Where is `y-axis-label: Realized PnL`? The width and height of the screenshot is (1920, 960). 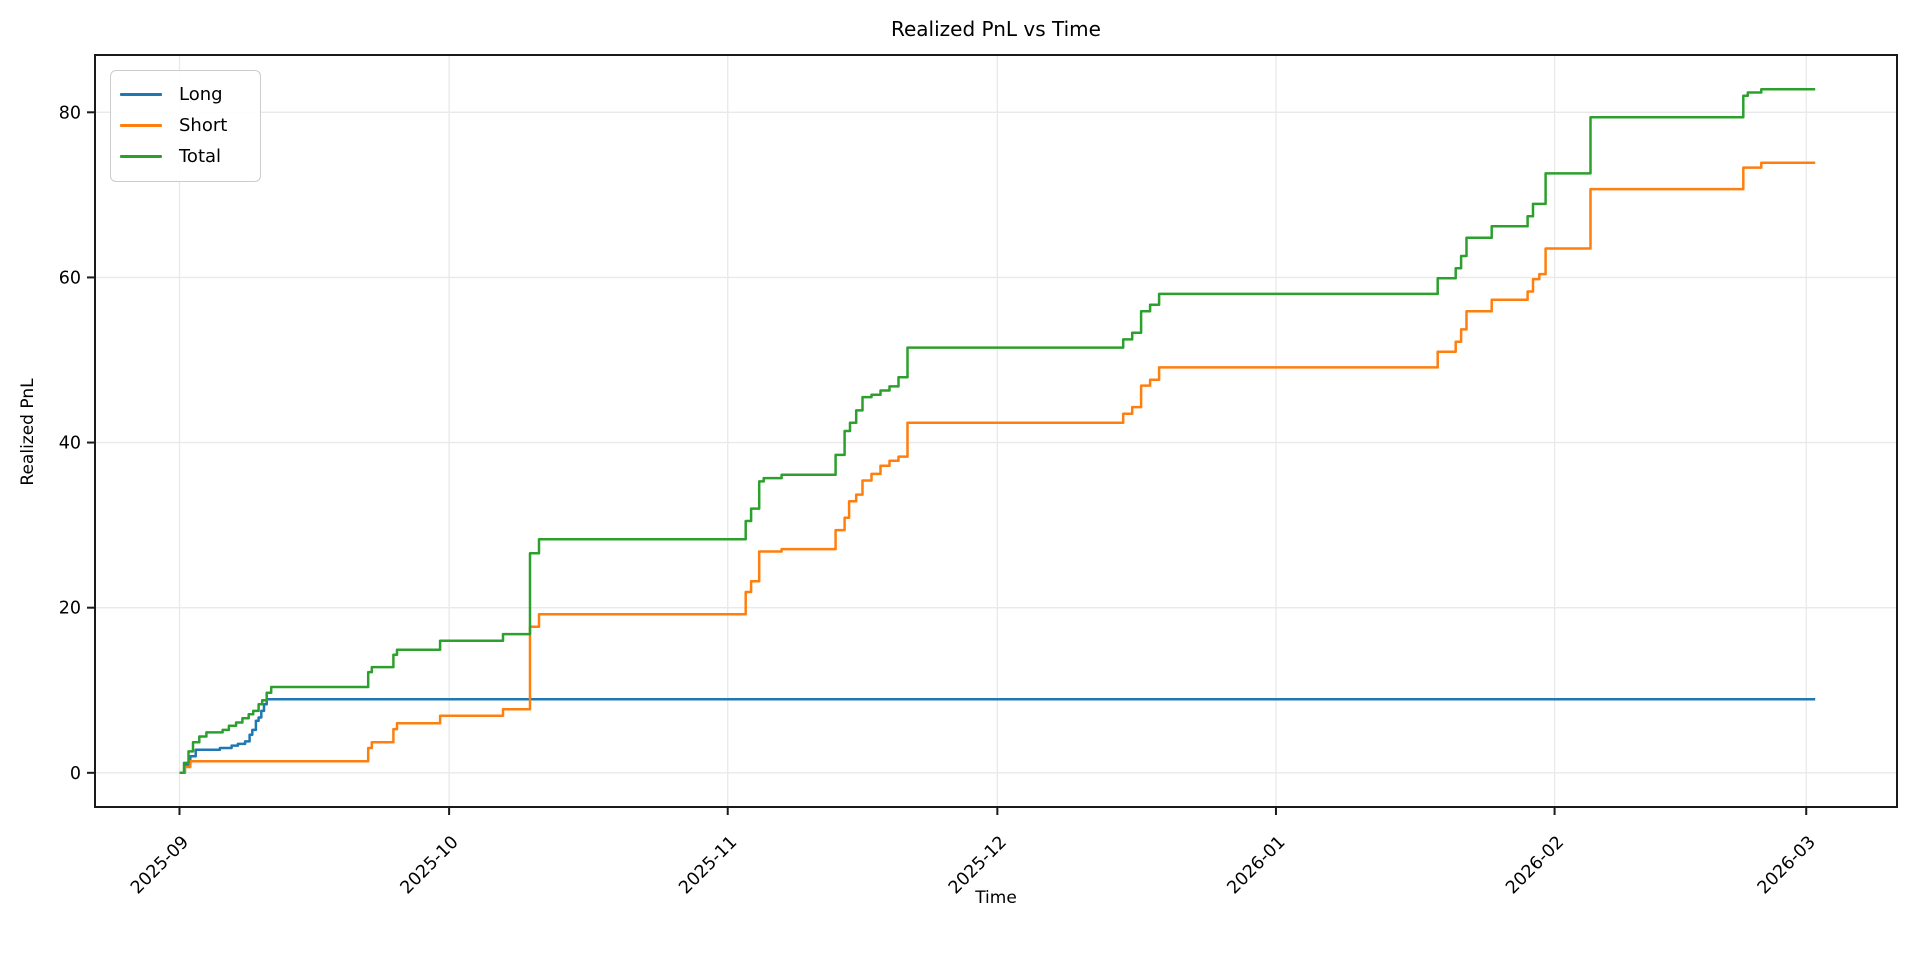 y-axis-label: Realized PnL is located at coordinates (28, 432).